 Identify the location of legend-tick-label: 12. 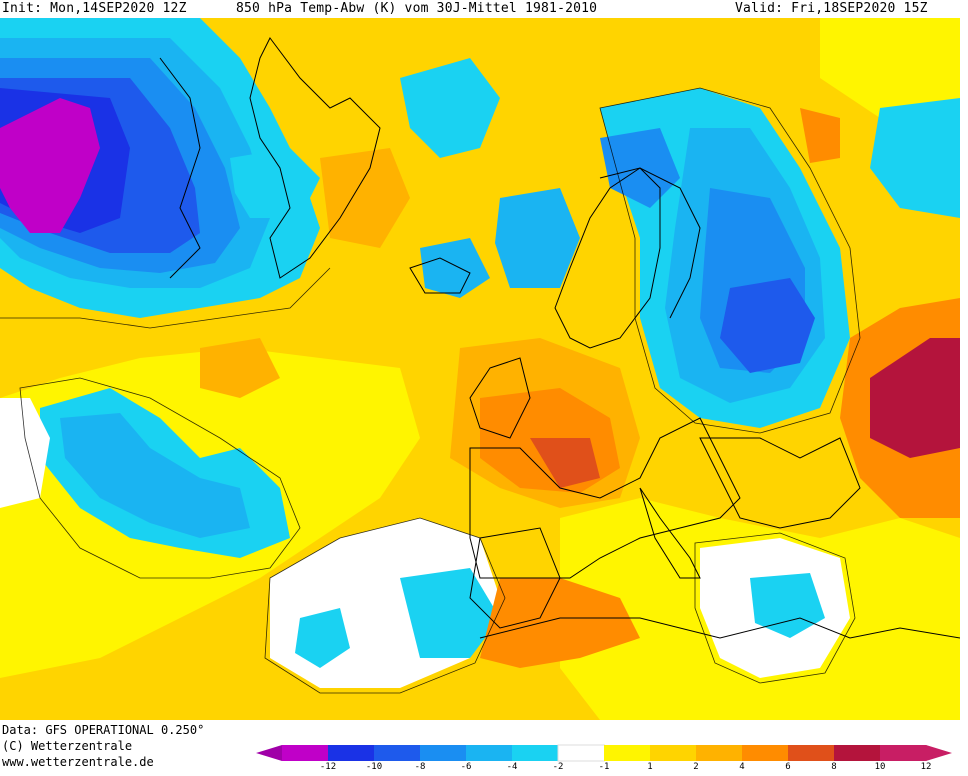
(926, 767).